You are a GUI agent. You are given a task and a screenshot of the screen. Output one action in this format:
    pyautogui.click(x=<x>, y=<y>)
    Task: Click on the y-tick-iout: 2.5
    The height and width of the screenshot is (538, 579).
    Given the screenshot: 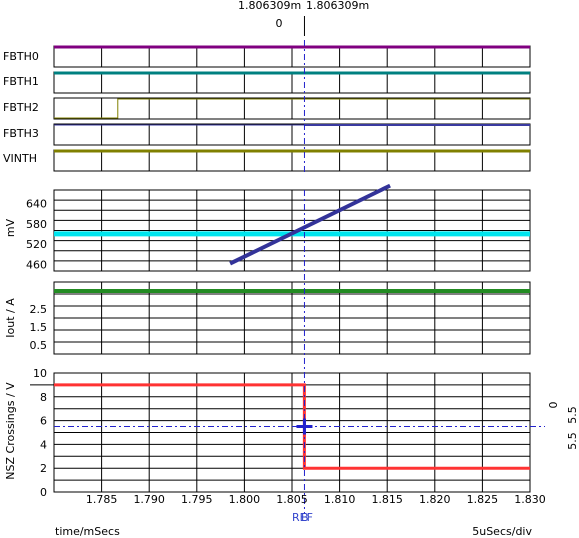 What is the action you would take?
    pyautogui.click(x=39, y=309)
    